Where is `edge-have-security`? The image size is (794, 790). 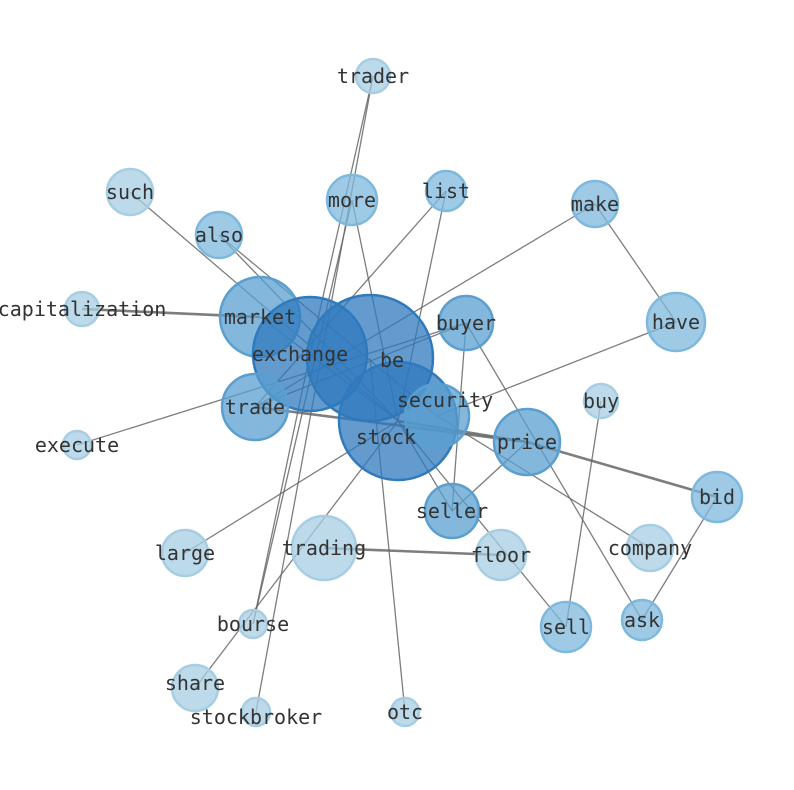 edge-have-security is located at coordinates (556, 369).